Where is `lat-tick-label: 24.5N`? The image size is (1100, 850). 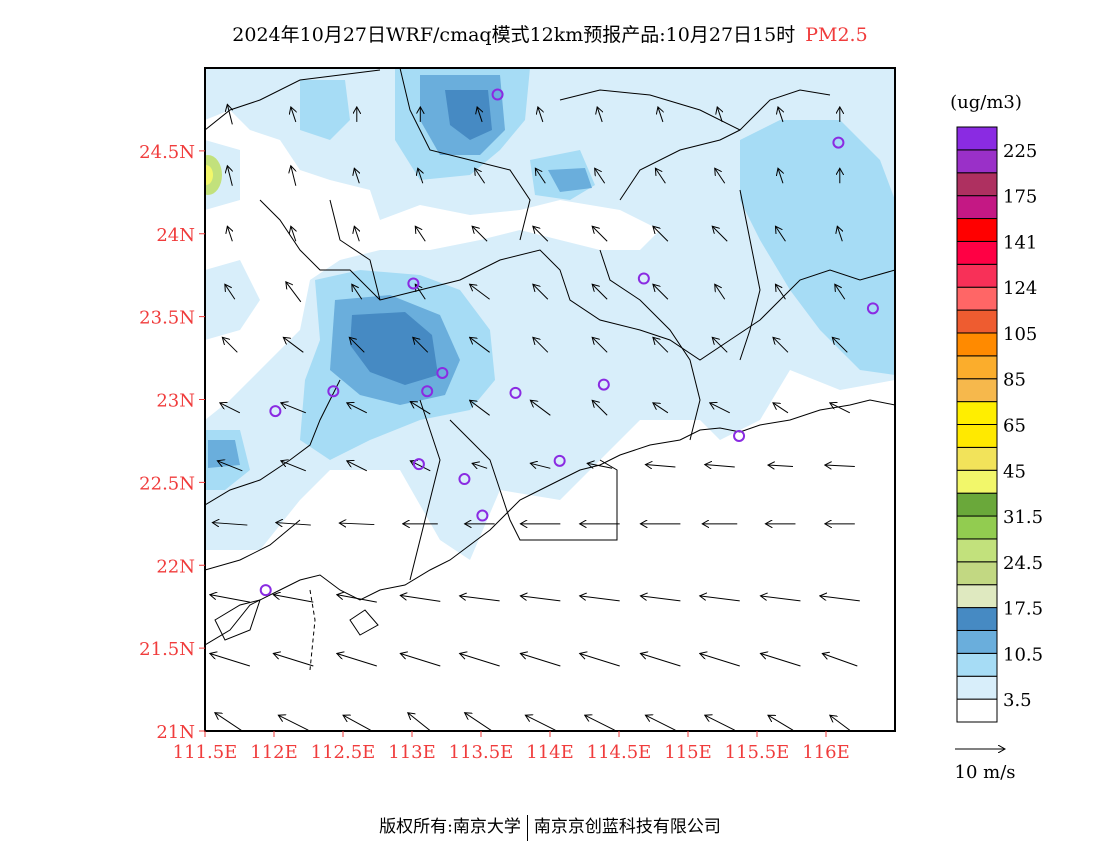 lat-tick-label: 24.5N is located at coordinates (167, 152).